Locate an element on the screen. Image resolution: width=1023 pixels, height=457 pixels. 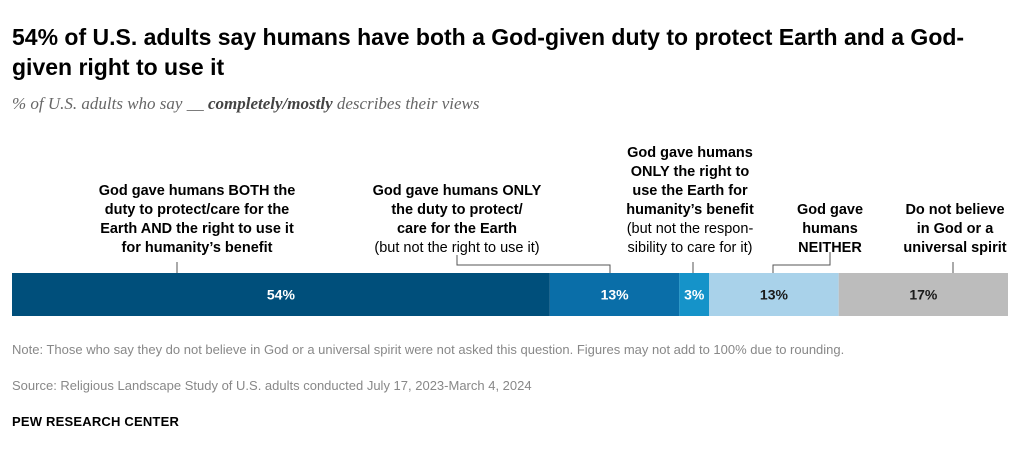
category-label-line: care for the Earth is located at coordinates (457, 229).